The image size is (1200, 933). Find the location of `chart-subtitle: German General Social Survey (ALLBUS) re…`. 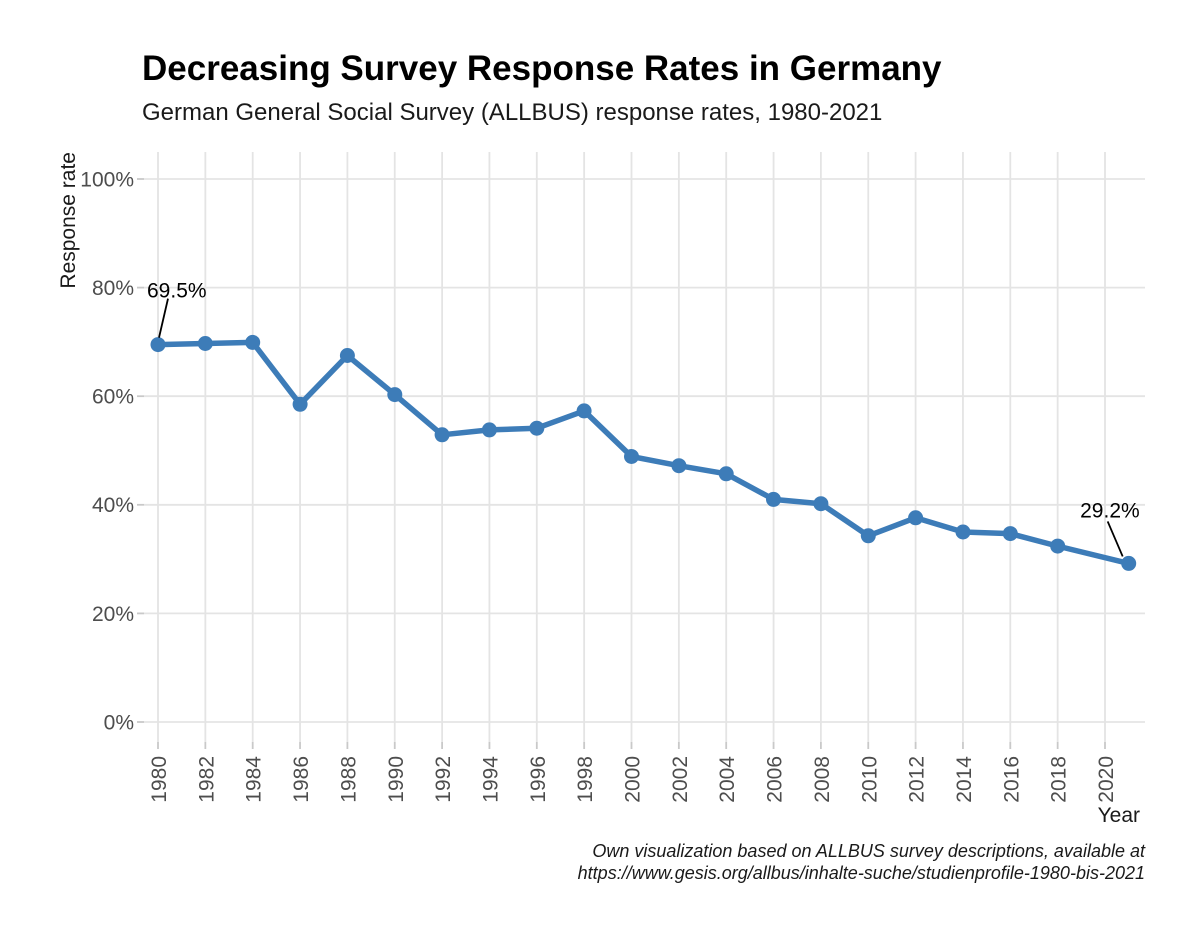

chart-subtitle: German General Social Survey (ALLBUS) re… is located at coordinates (512, 112).